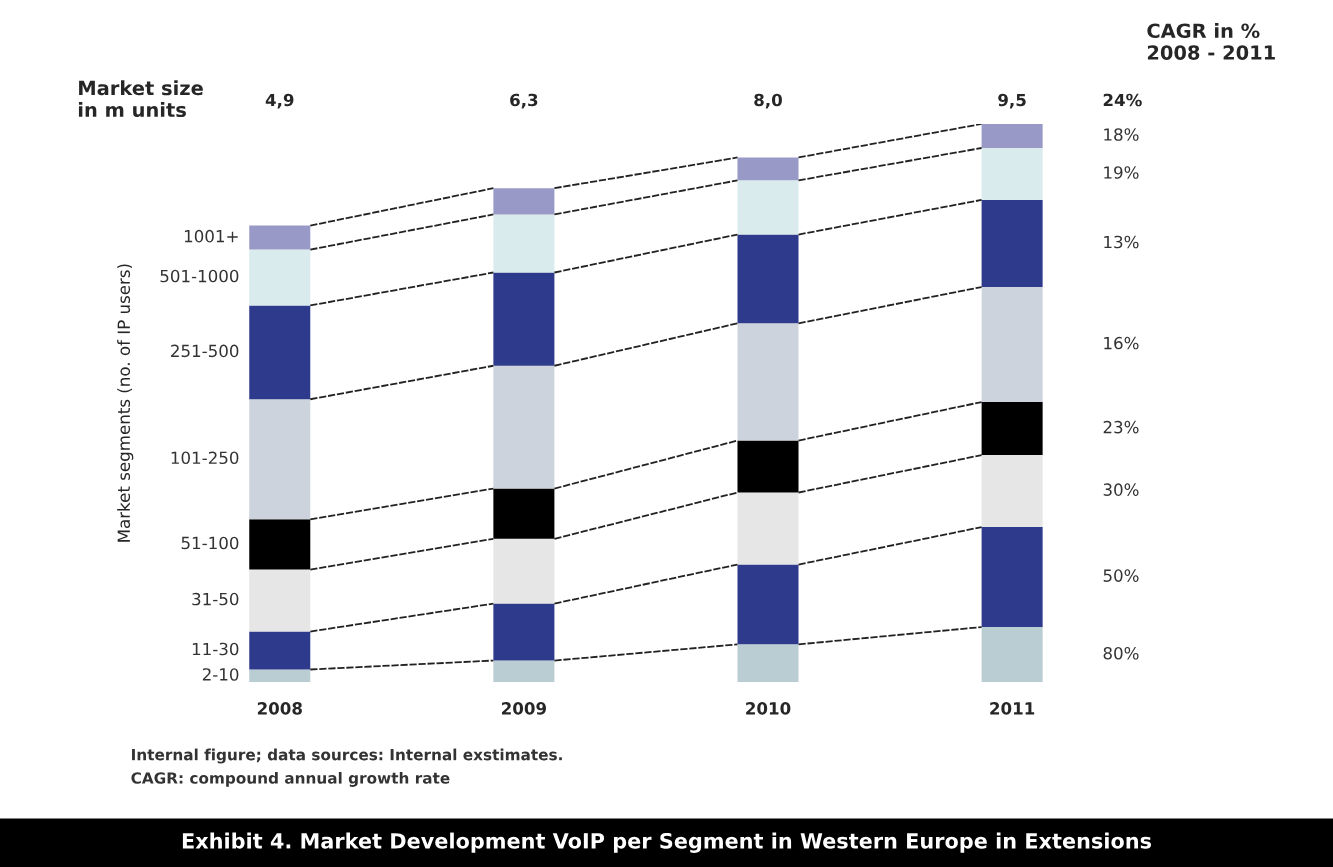 This screenshot has width=1333, height=867. I want to click on annotation: 19%, so click(1121, 172).